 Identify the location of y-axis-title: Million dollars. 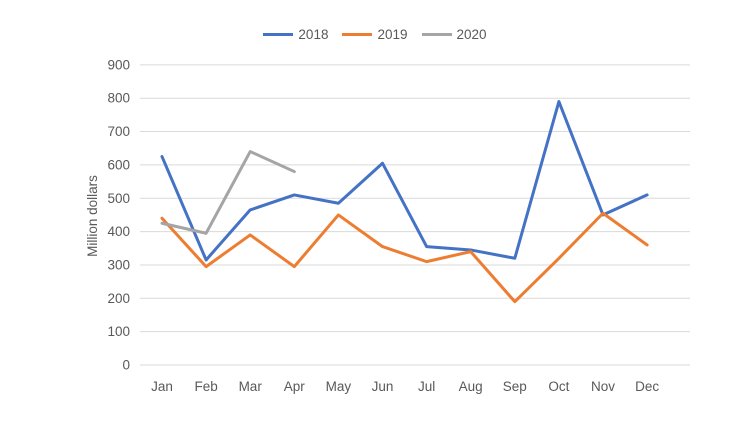
(92, 216).